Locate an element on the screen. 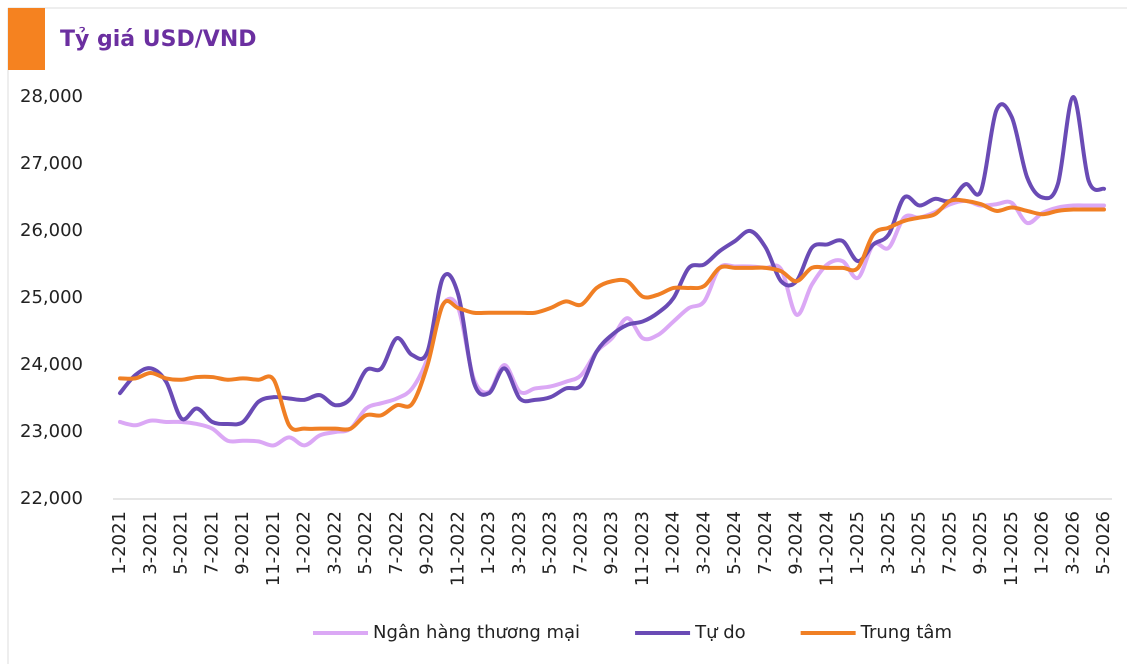  x-tick-label: 7-2024 is located at coordinates (765, 543).